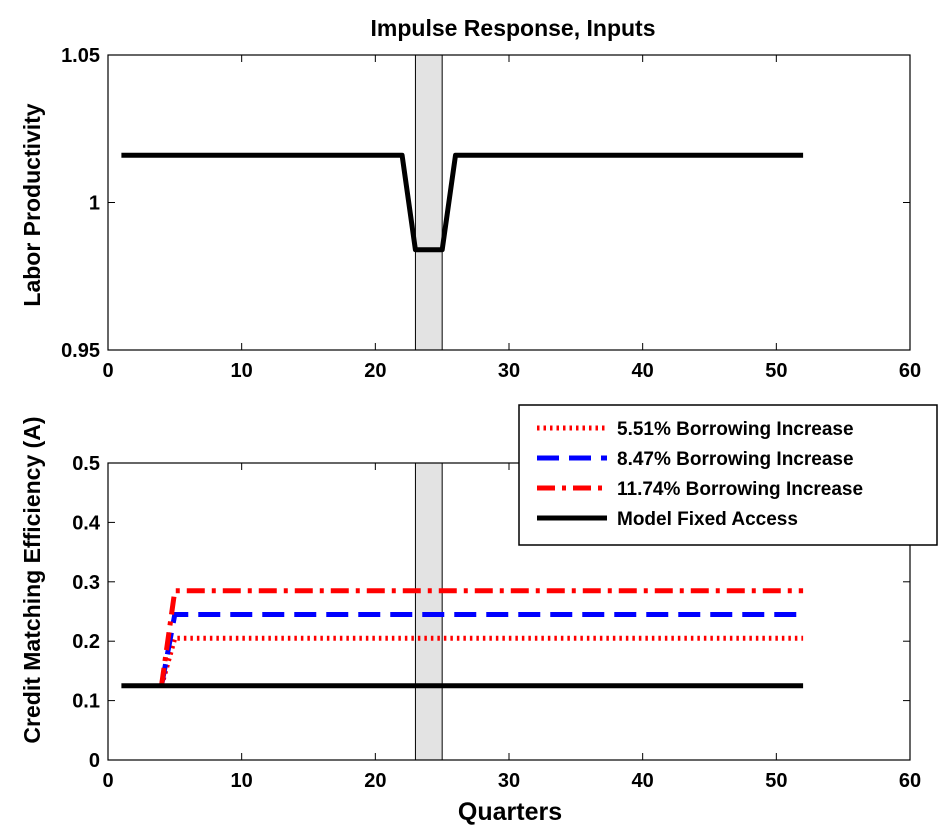  What do you see at coordinates (735, 429) in the screenshot?
I see `legend-label: 5.51% Borrowing Increase` at bounding box center [735, 429].